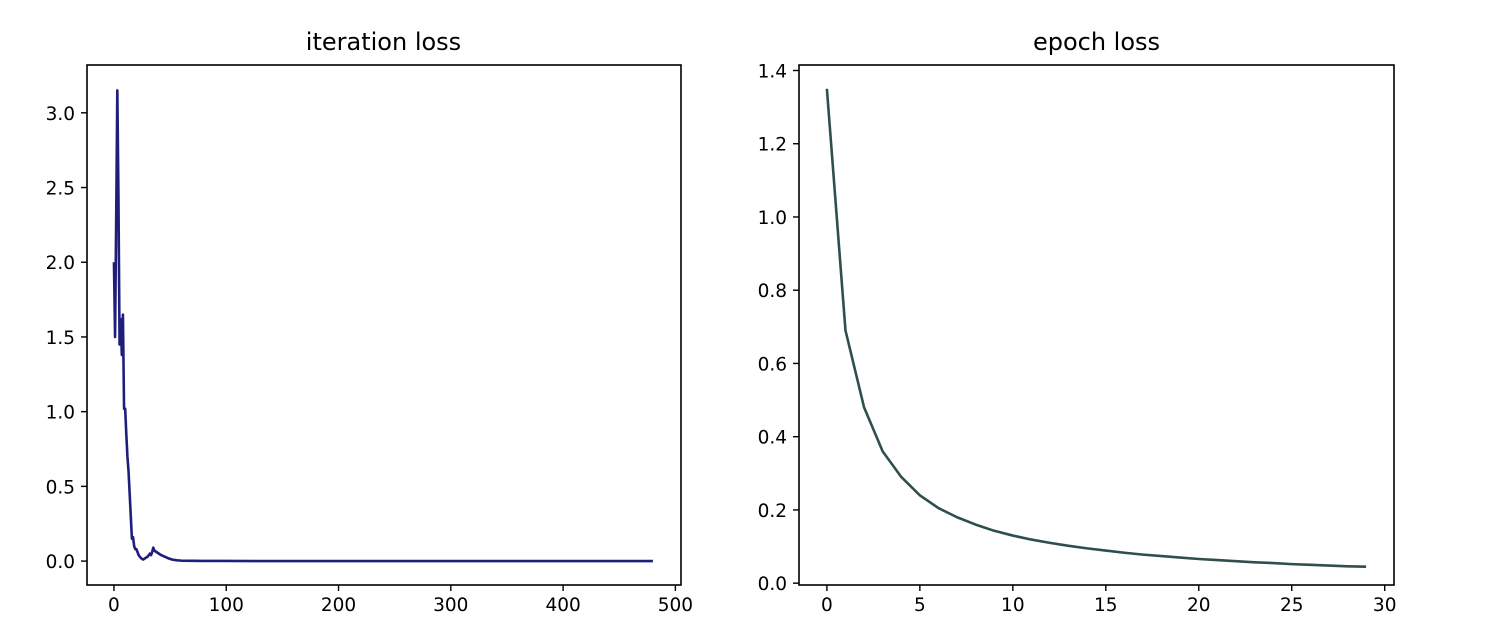 The image size is (1501, 628). Describe the element at coordinates (772, 438) in the screenshot. I see `epoch-loss-y-tick-label: 0.4` at that location.